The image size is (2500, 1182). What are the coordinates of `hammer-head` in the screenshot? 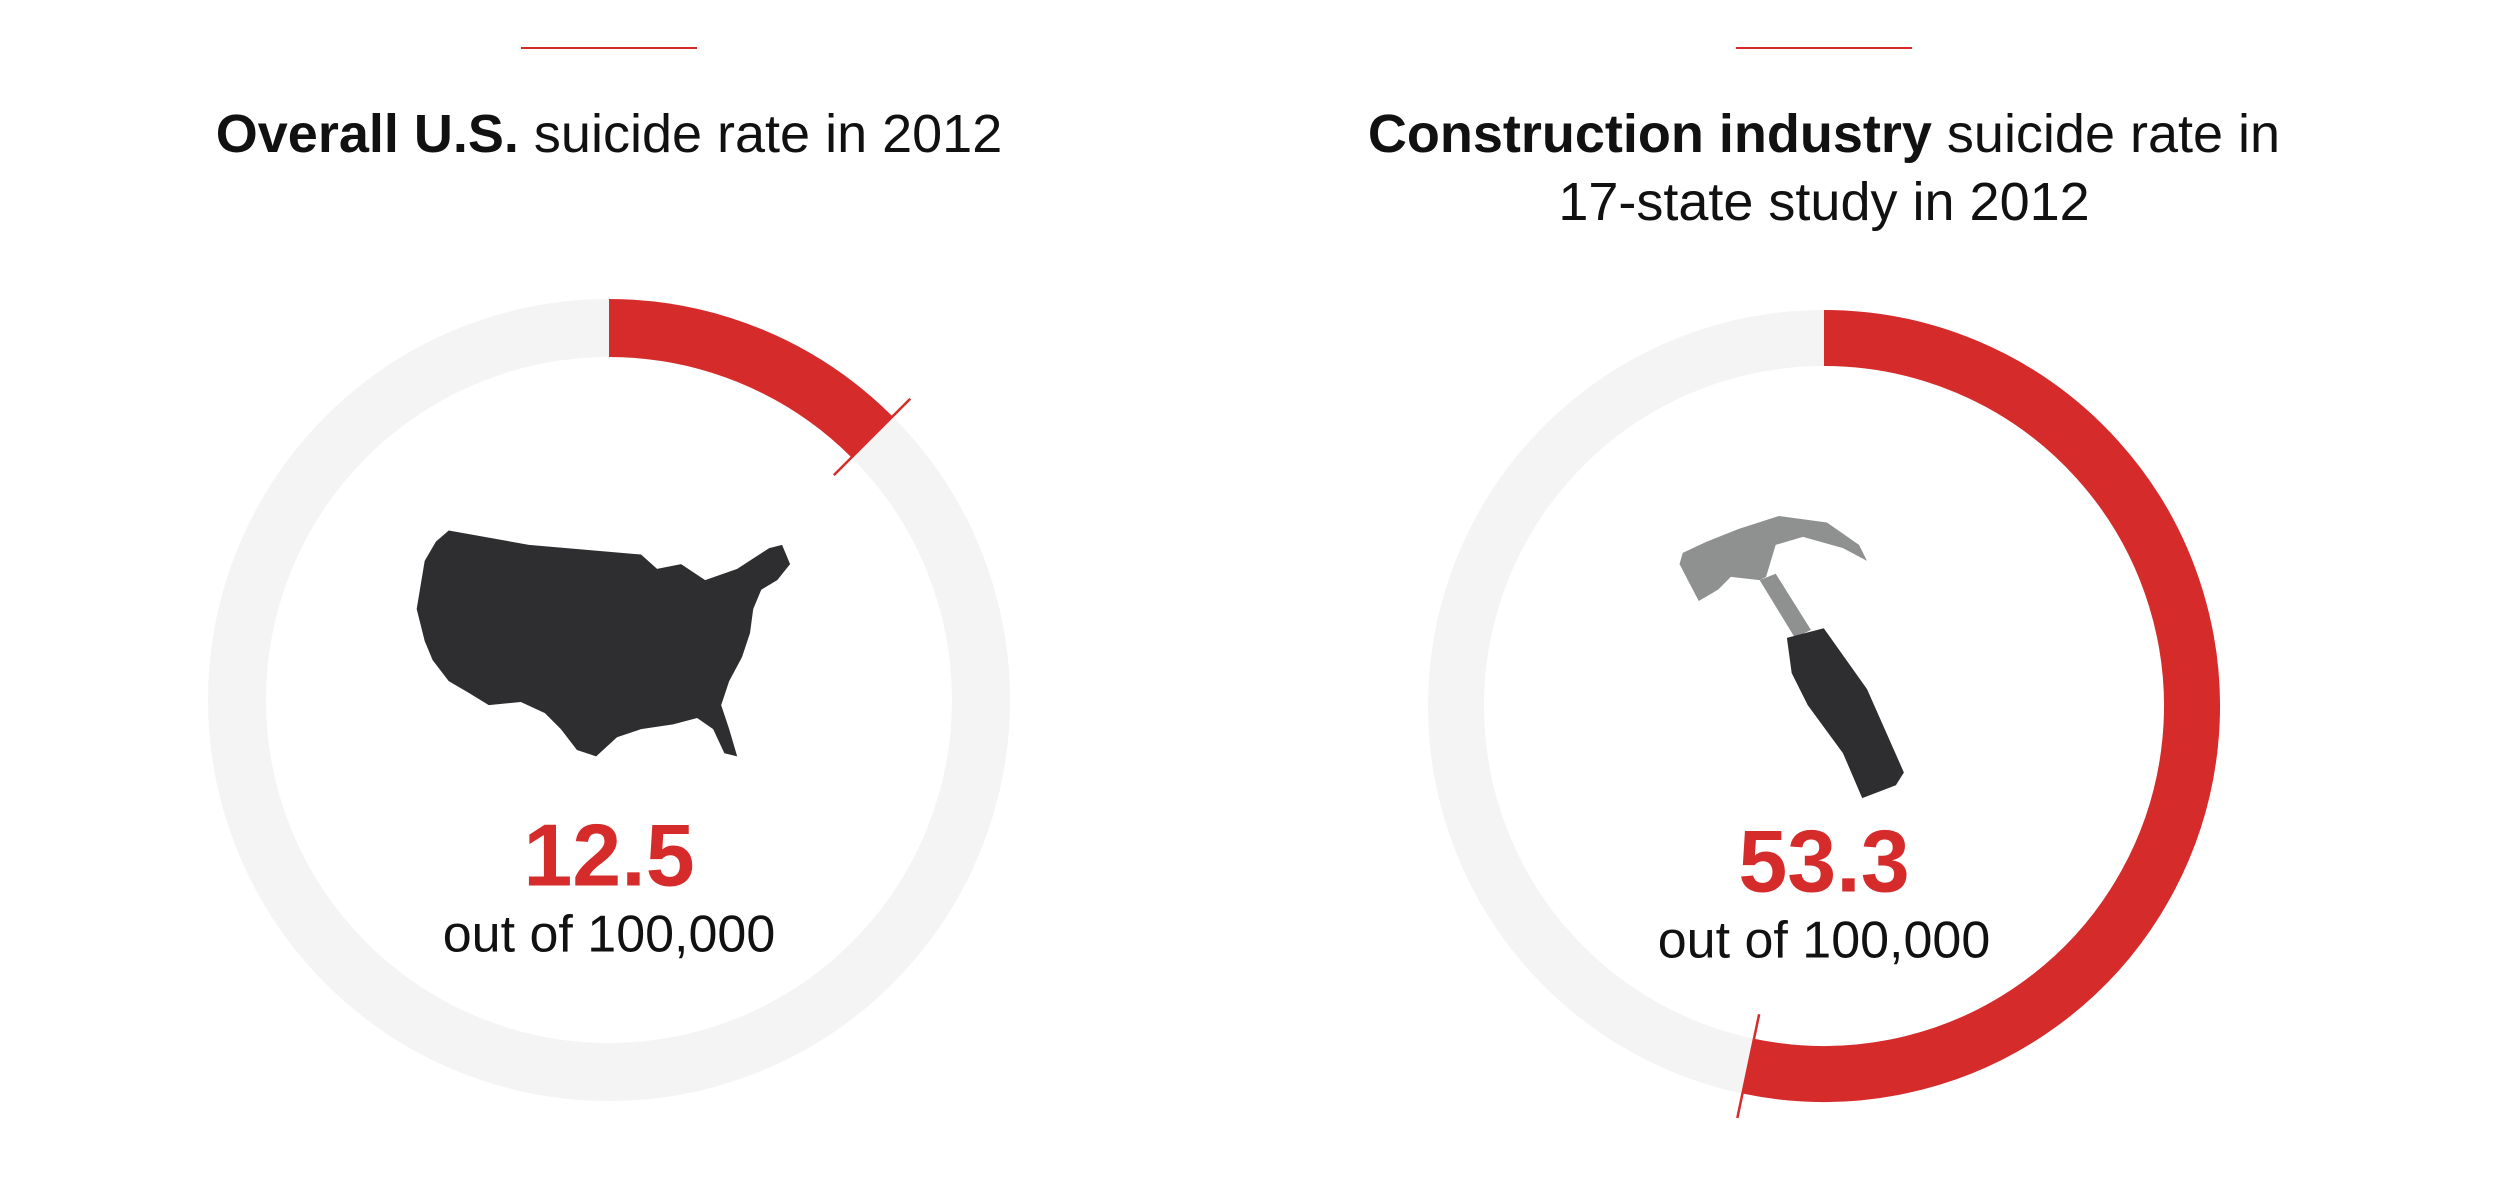 It's located at (1773, 558).